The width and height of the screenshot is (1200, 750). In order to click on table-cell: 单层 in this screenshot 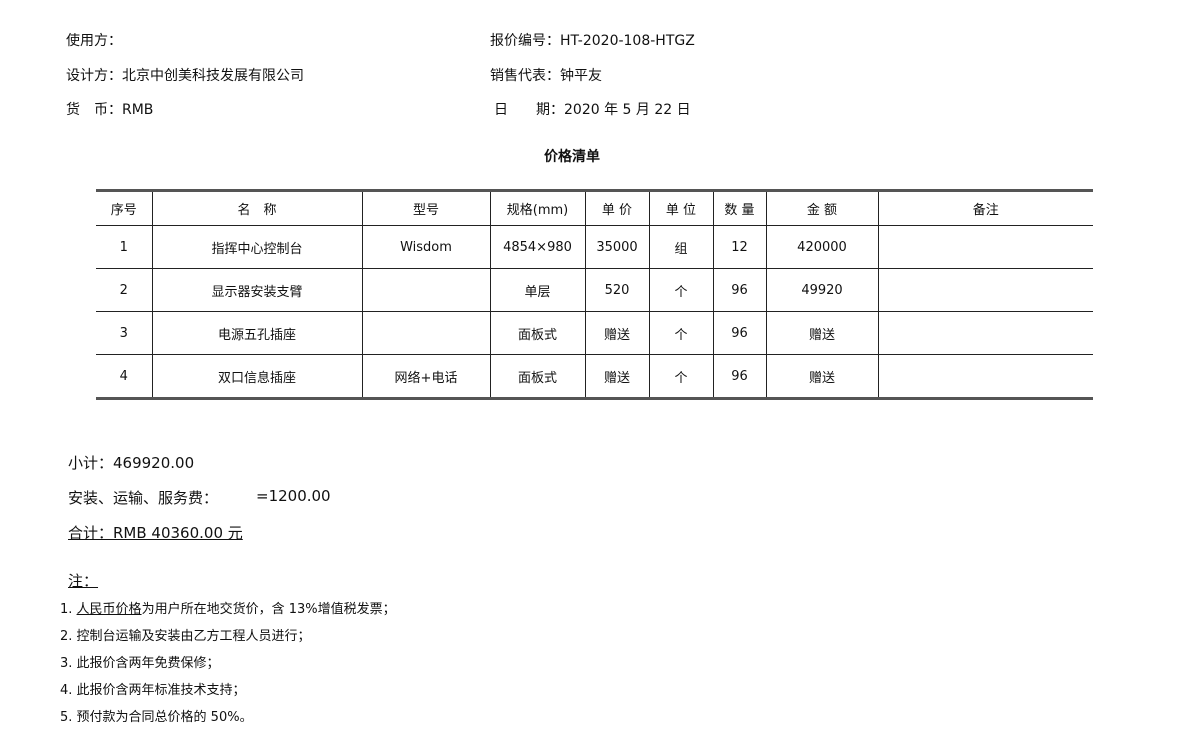, I will do `click(537, 290)`.